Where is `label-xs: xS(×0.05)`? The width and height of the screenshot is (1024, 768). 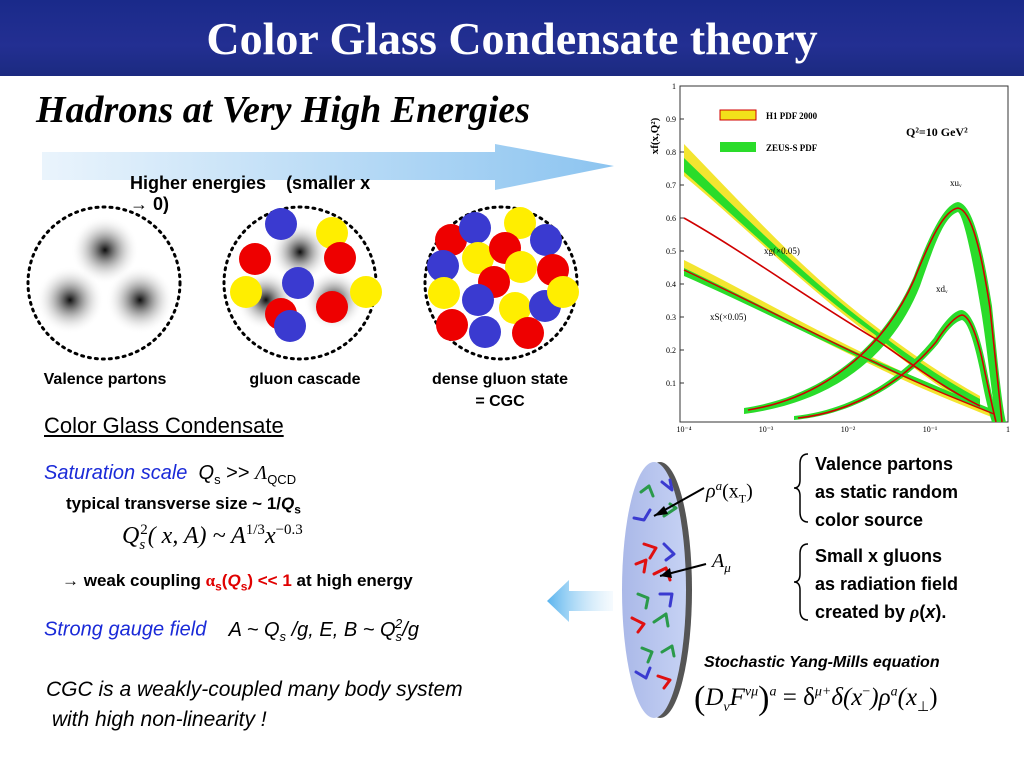
label-xs: xS(×0.05) is located at coordinates (728, 317).